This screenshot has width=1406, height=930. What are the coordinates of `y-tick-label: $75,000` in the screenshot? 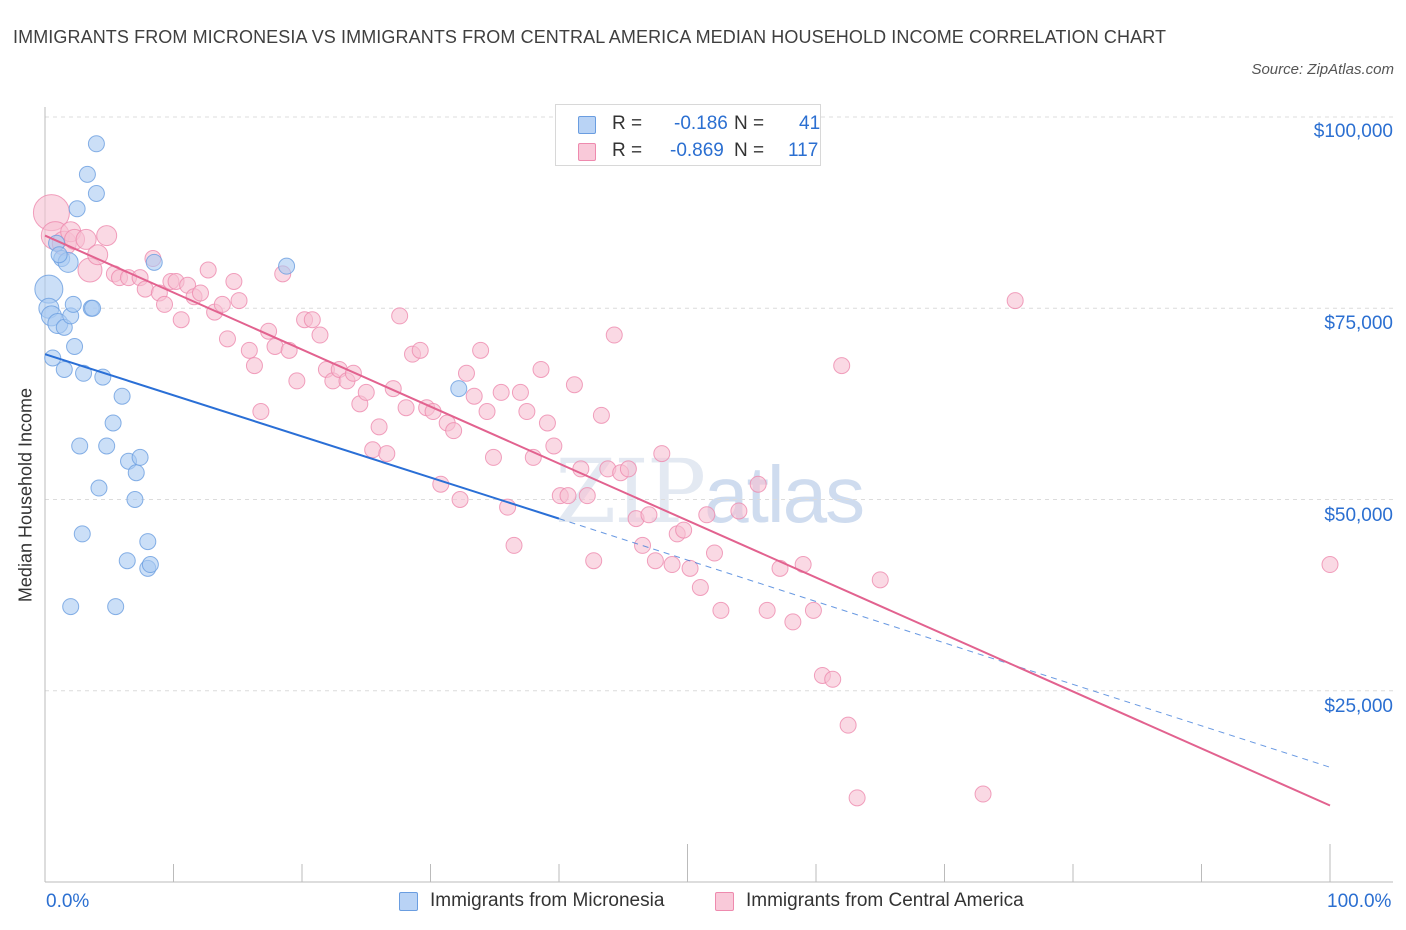 It's located at (1358, 323).